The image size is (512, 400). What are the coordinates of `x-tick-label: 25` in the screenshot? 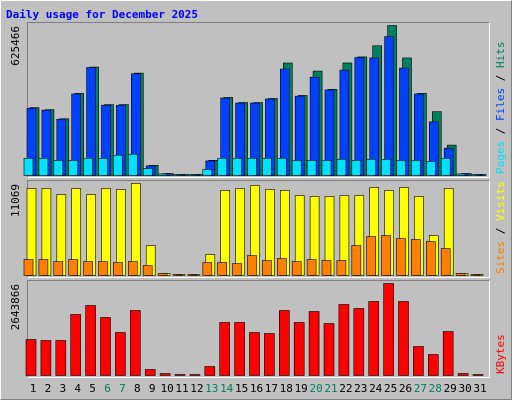 It's located at (390, 388).